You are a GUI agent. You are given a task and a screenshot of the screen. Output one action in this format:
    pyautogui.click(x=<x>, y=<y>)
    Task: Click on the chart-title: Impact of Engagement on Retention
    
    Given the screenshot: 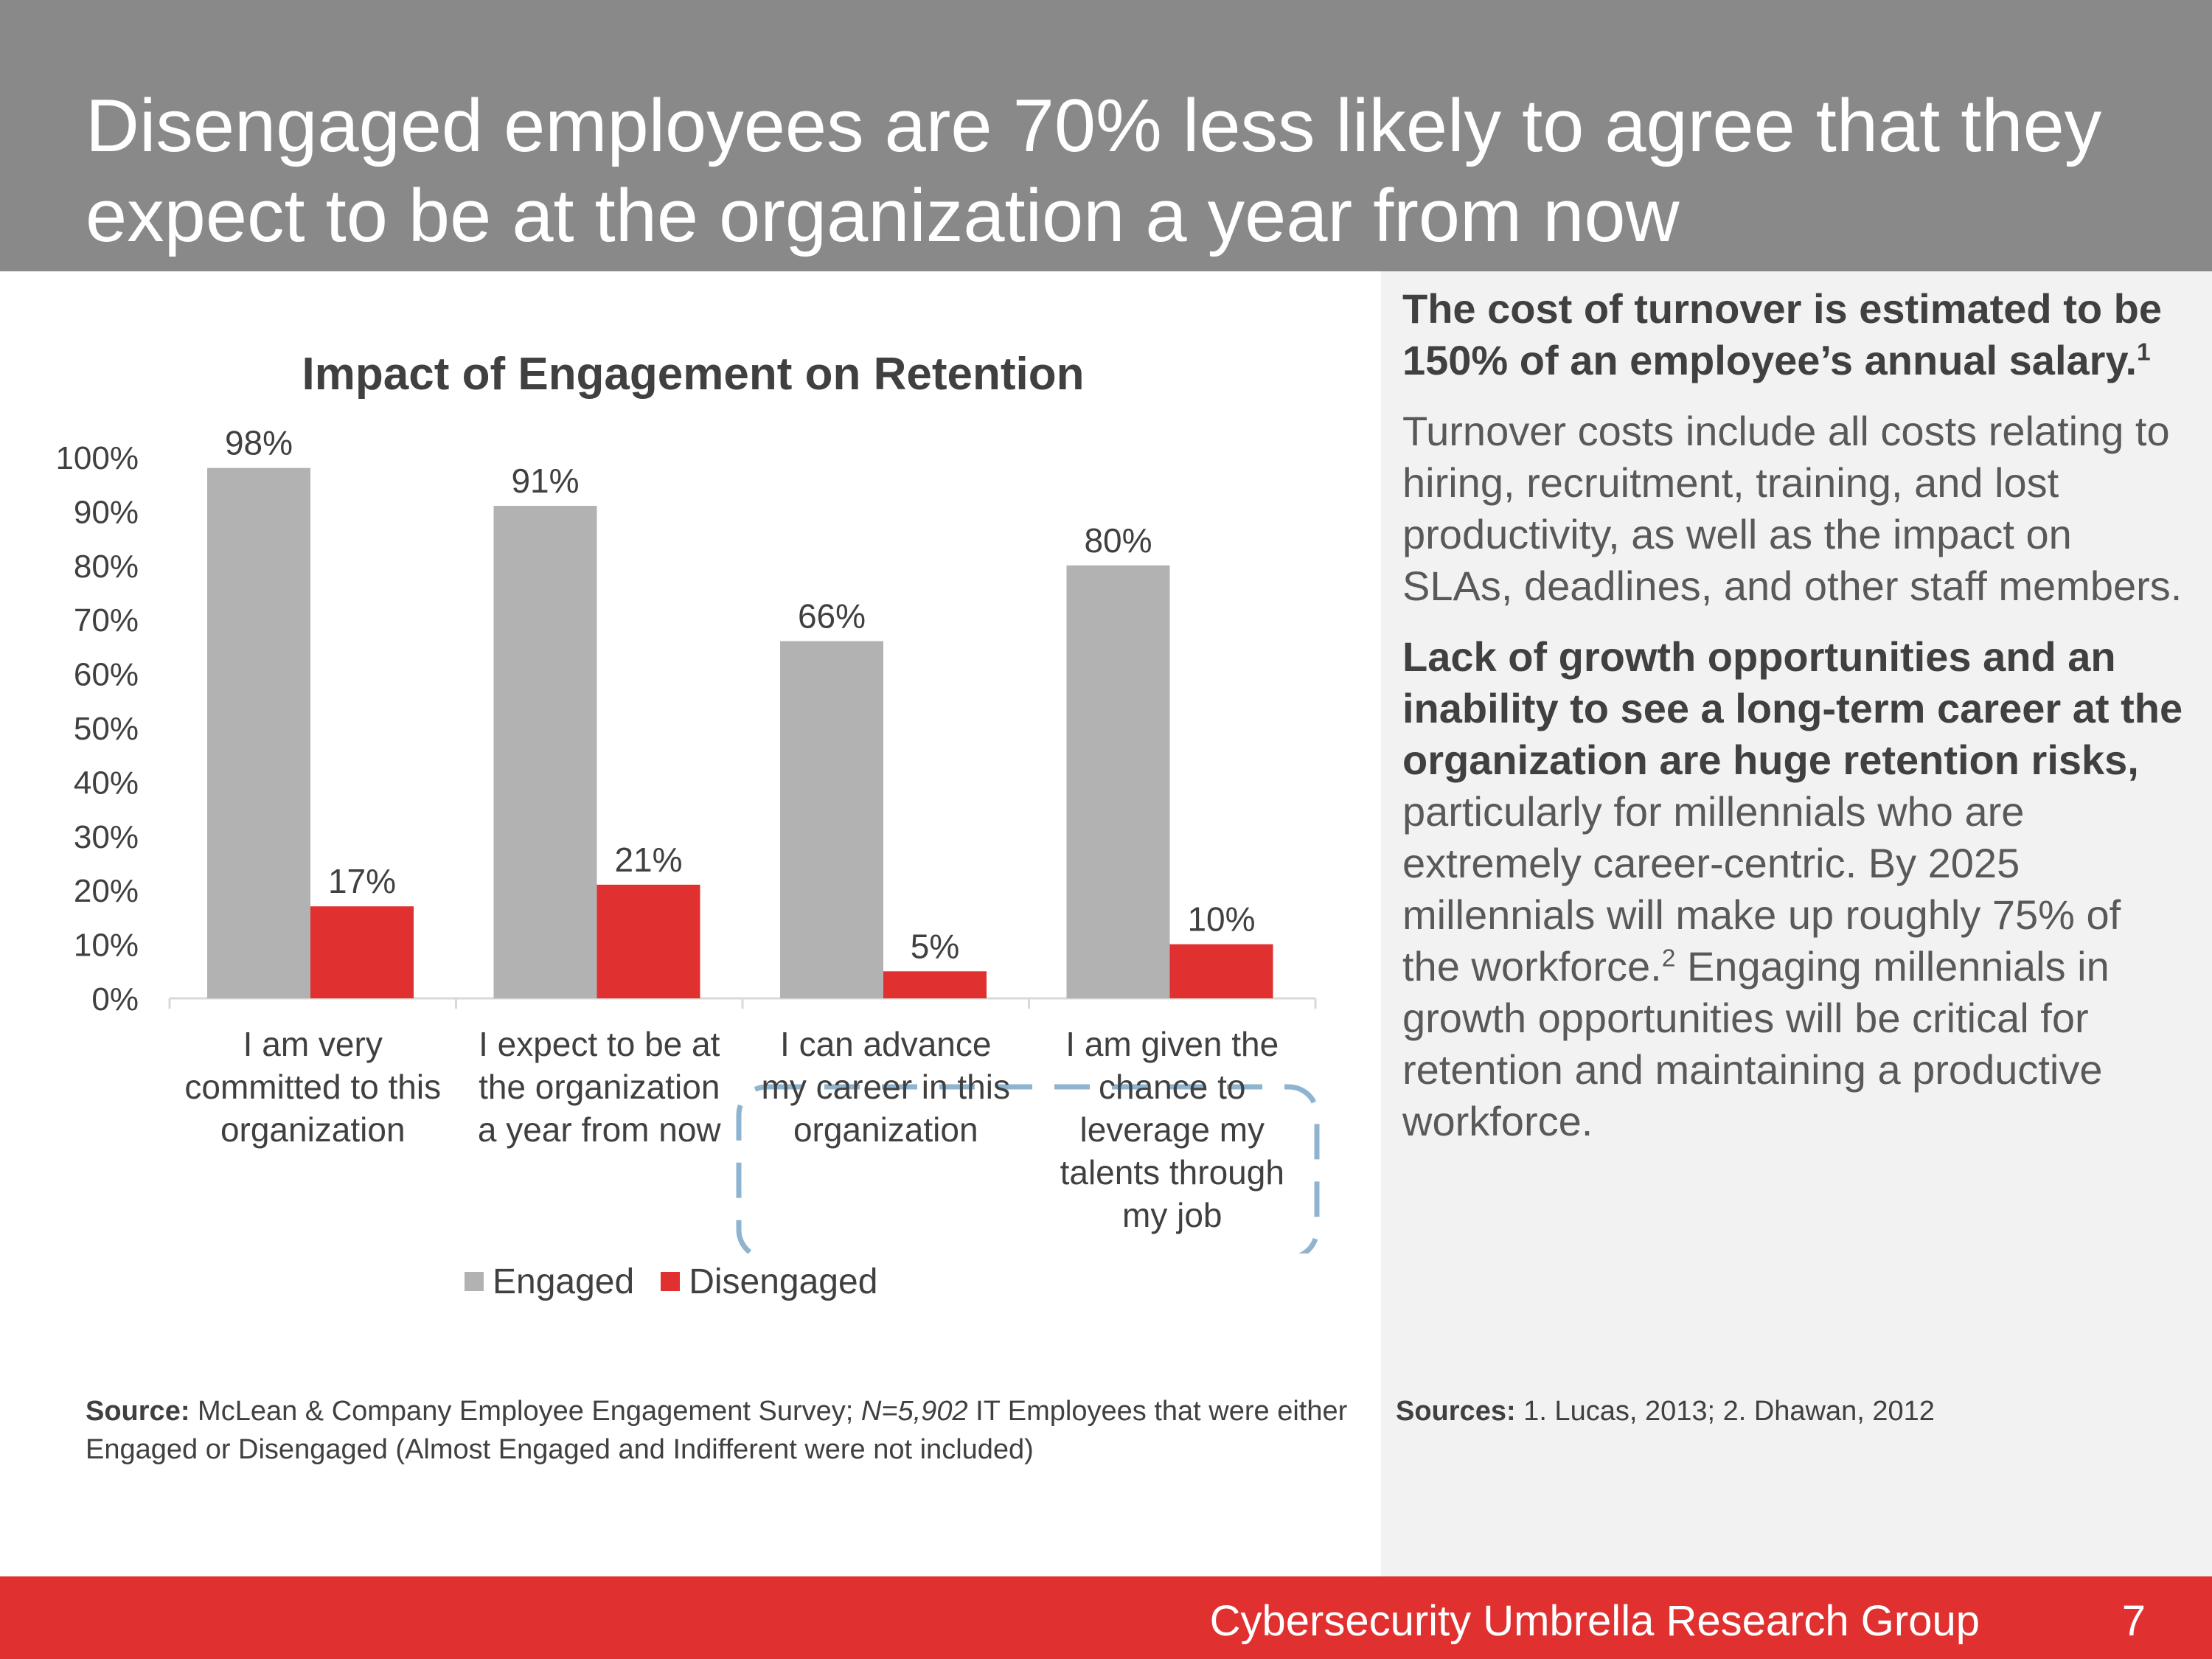 What is the action you would take?
    pyautogui.click(x=693, y=374)
    